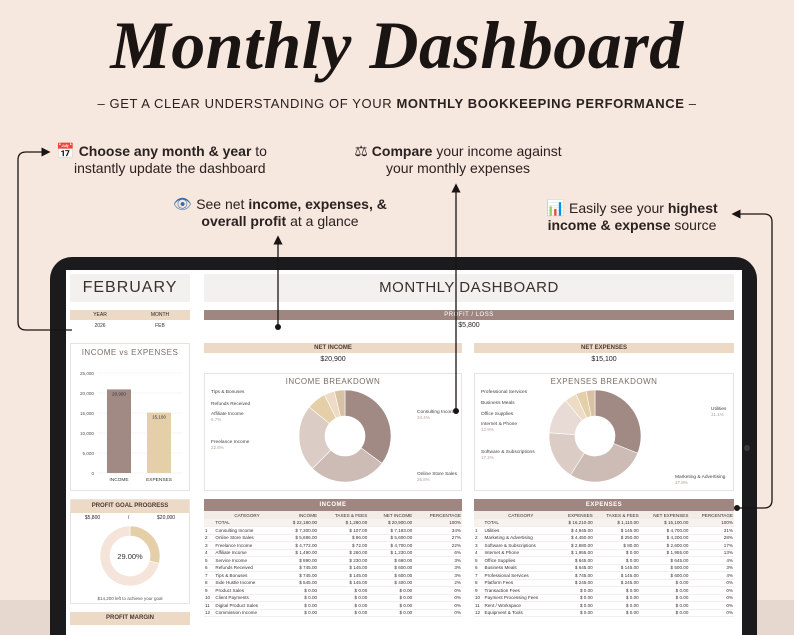 The image size is (794, 635). I want to click on year-month-selector: 2026 FEB, so click(130, 326).